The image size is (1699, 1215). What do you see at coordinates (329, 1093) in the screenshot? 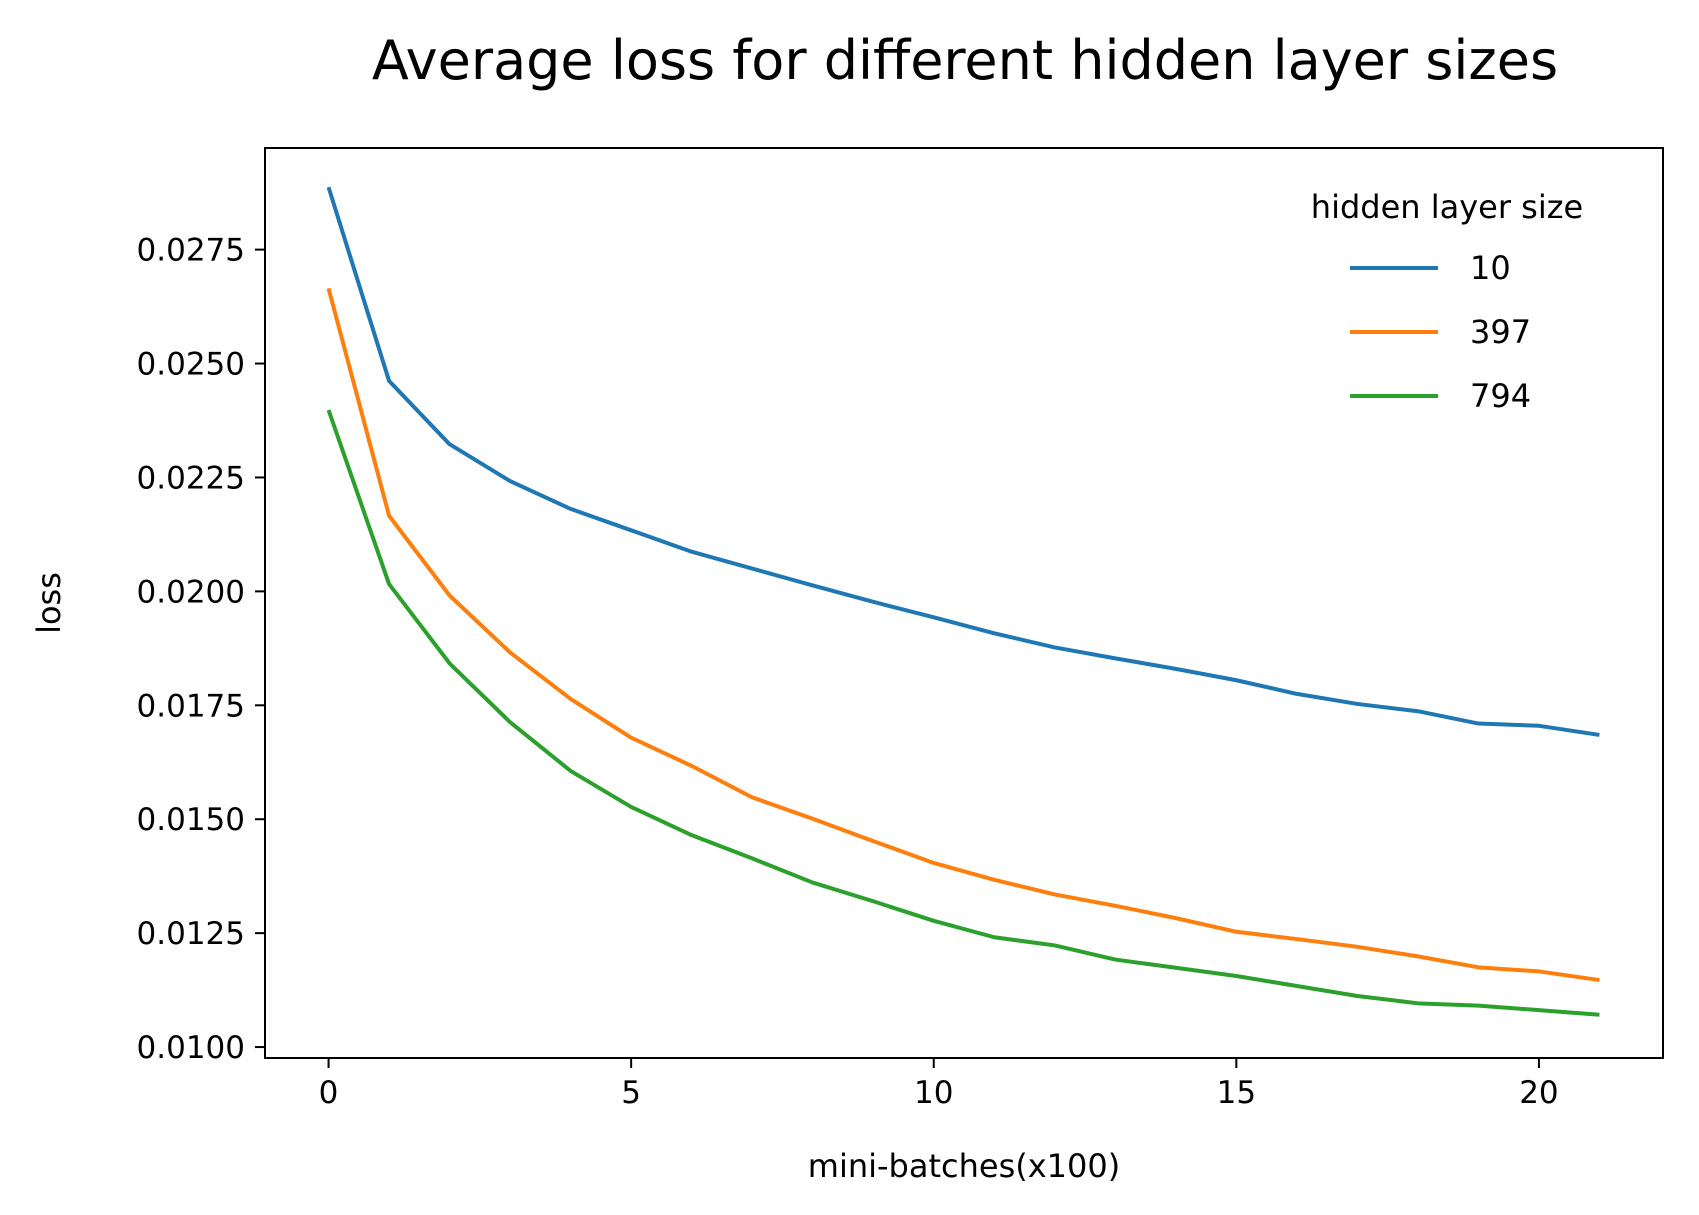
I see `x-tick-label: 0` at bounding box center [329, 1093].